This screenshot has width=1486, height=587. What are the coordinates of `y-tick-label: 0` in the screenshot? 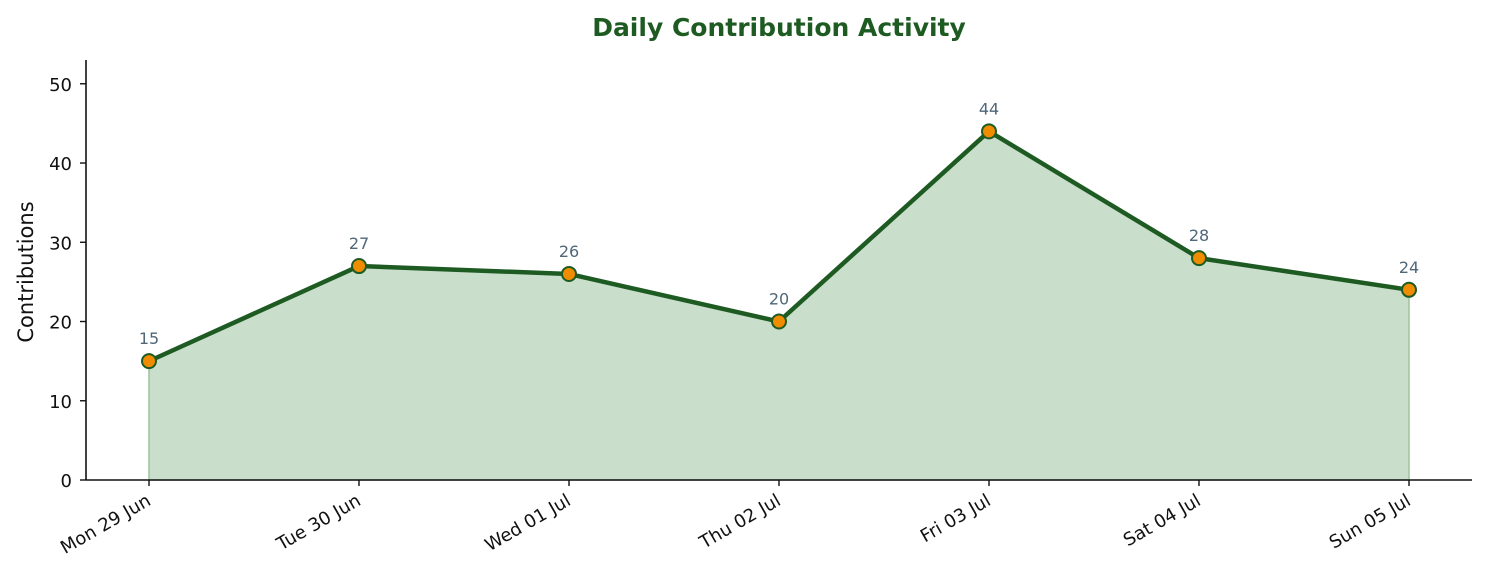 It's located at (66, 481).